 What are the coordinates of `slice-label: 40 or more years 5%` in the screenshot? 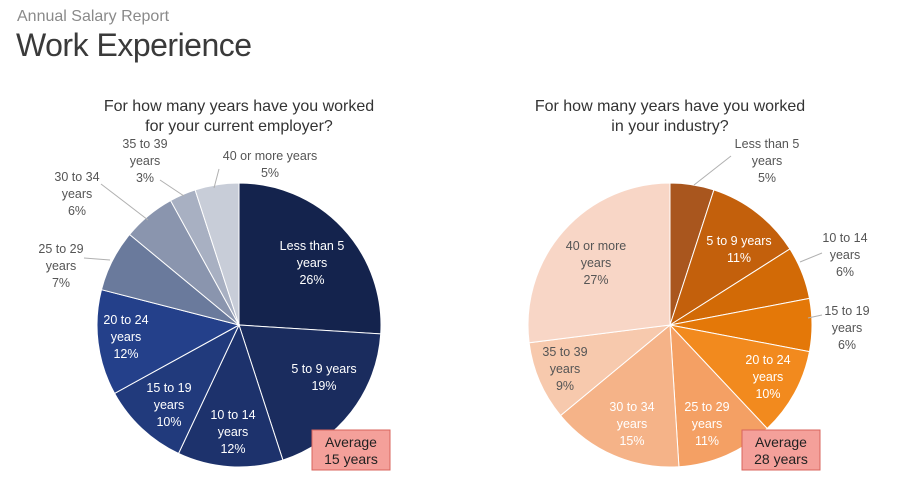 It's located at (270, 164).